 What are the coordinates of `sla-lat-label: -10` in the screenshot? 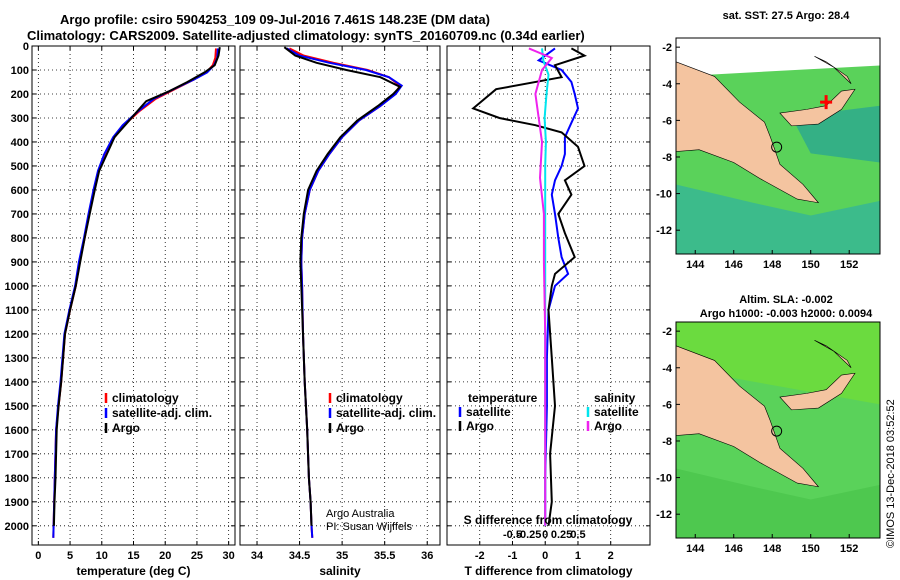 It's located at (664, 479).